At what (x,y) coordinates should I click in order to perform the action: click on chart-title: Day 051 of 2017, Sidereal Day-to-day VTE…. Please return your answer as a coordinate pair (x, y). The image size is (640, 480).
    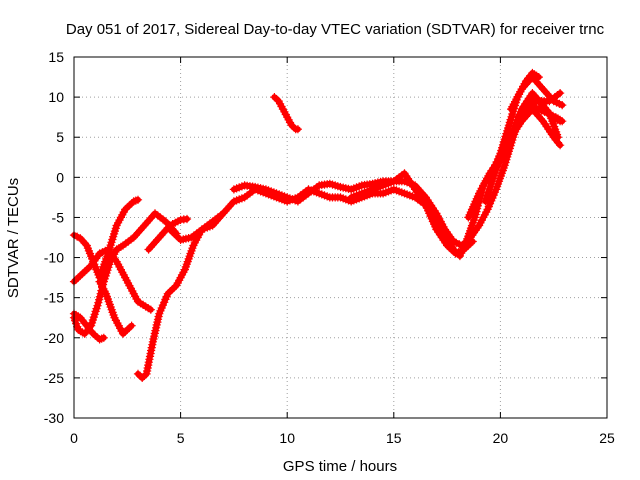
    Looking at the image, I should click on (335, 29).